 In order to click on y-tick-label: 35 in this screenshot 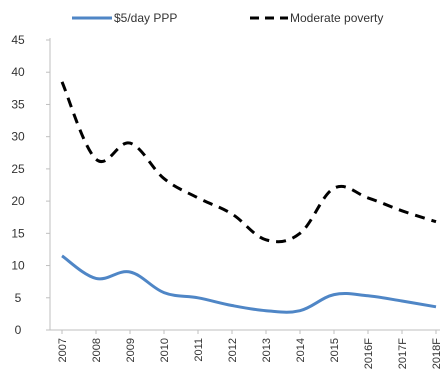, I will do `click(18, 104)`.